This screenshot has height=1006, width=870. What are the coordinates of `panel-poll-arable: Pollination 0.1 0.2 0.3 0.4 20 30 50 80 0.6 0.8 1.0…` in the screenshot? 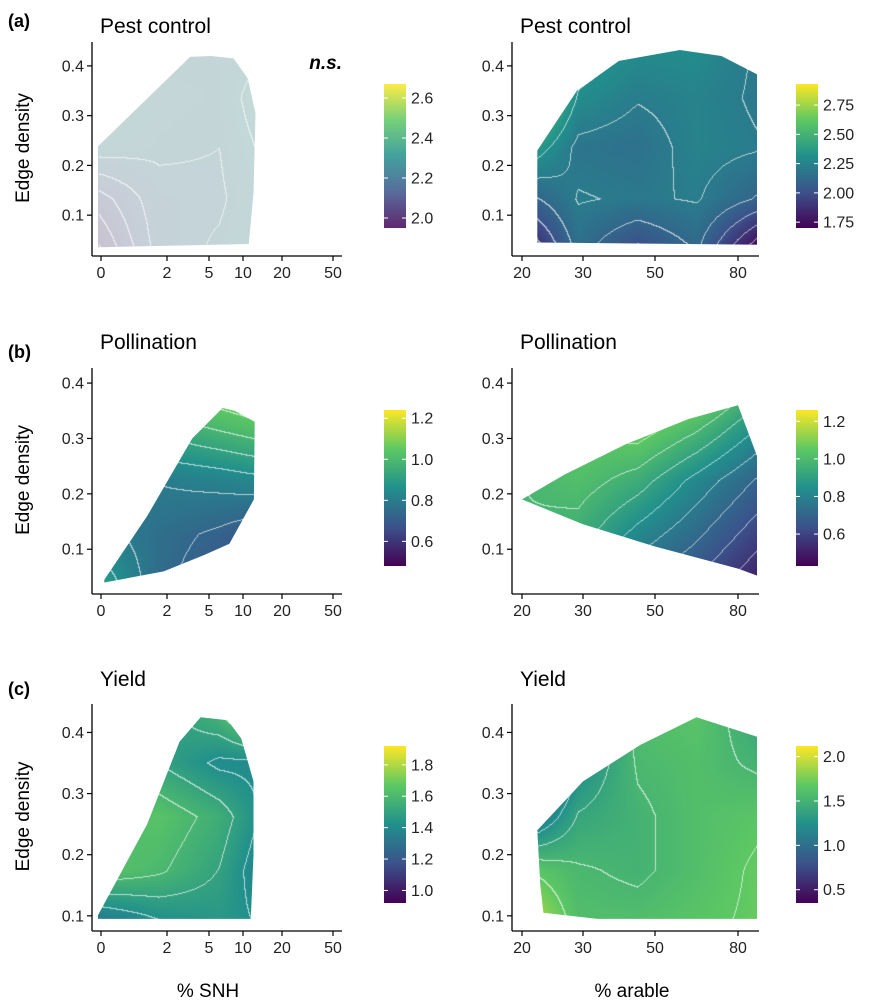 It's located at (664, 475).